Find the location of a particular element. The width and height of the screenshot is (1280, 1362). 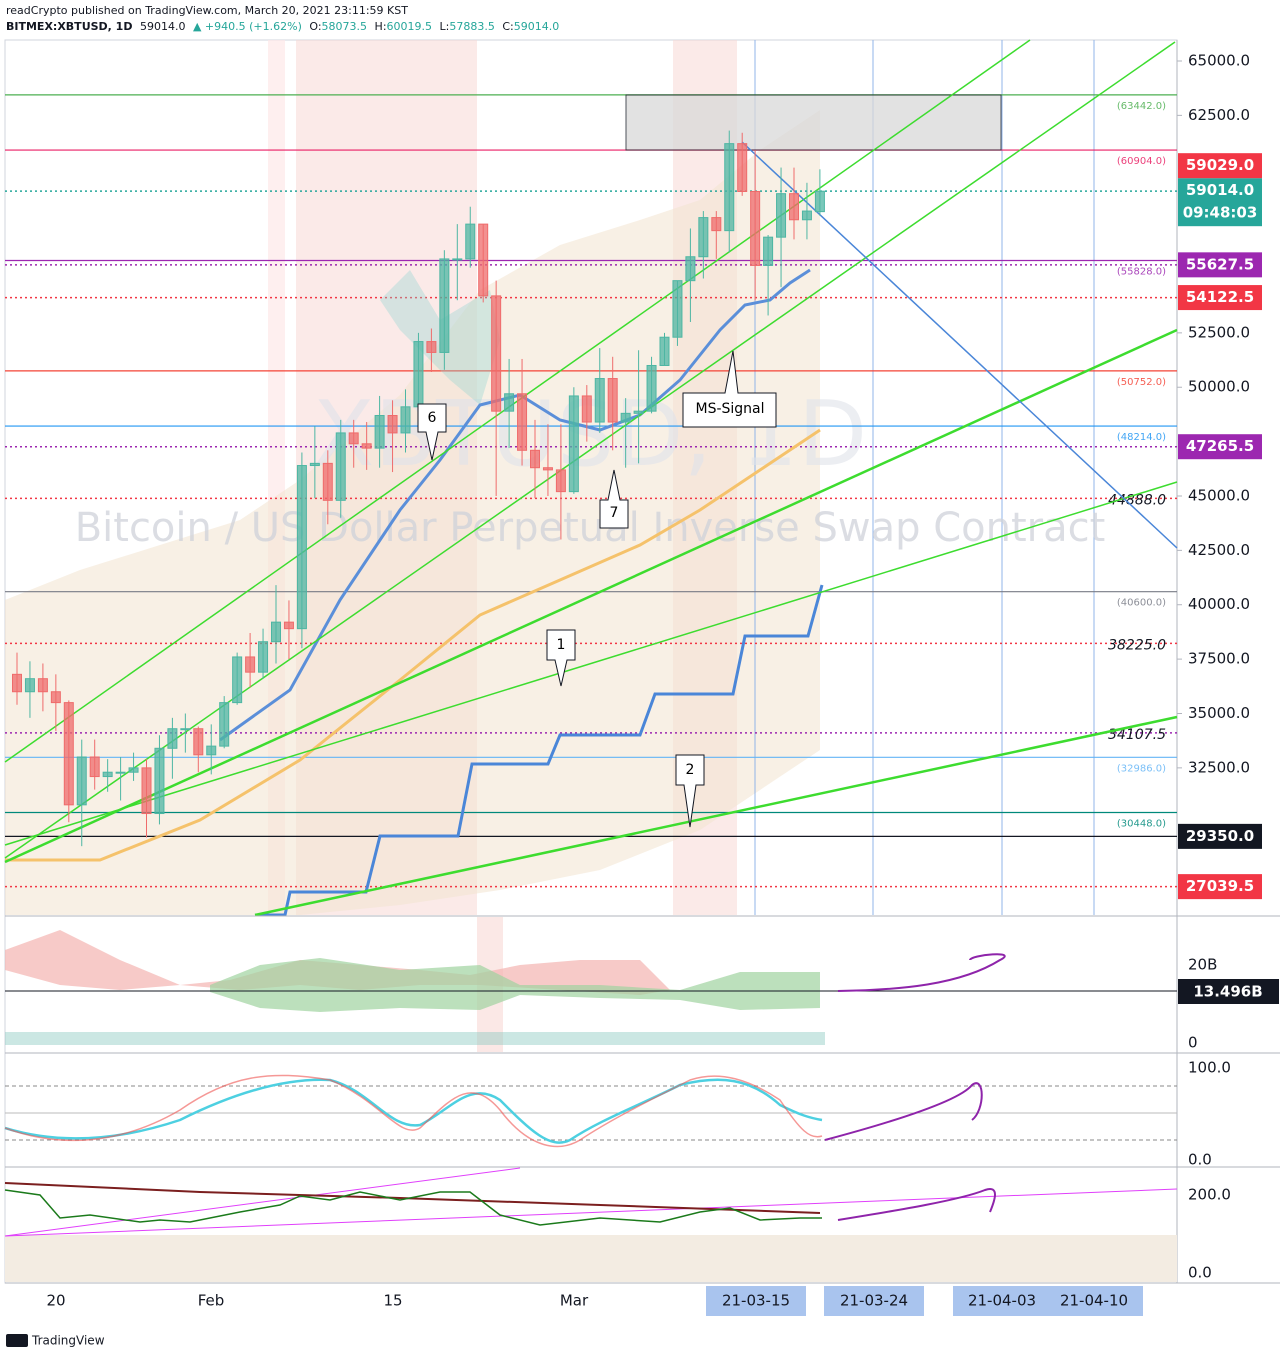

level-label: (48214.0) is located at coordinates (1141, 437).